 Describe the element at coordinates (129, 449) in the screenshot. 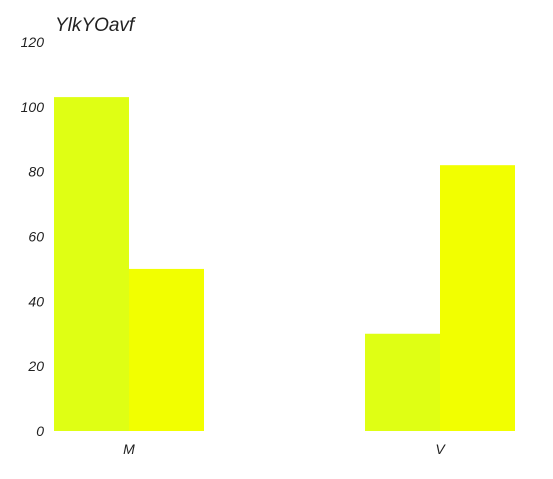

I see `x-tick-label: M` at that location.